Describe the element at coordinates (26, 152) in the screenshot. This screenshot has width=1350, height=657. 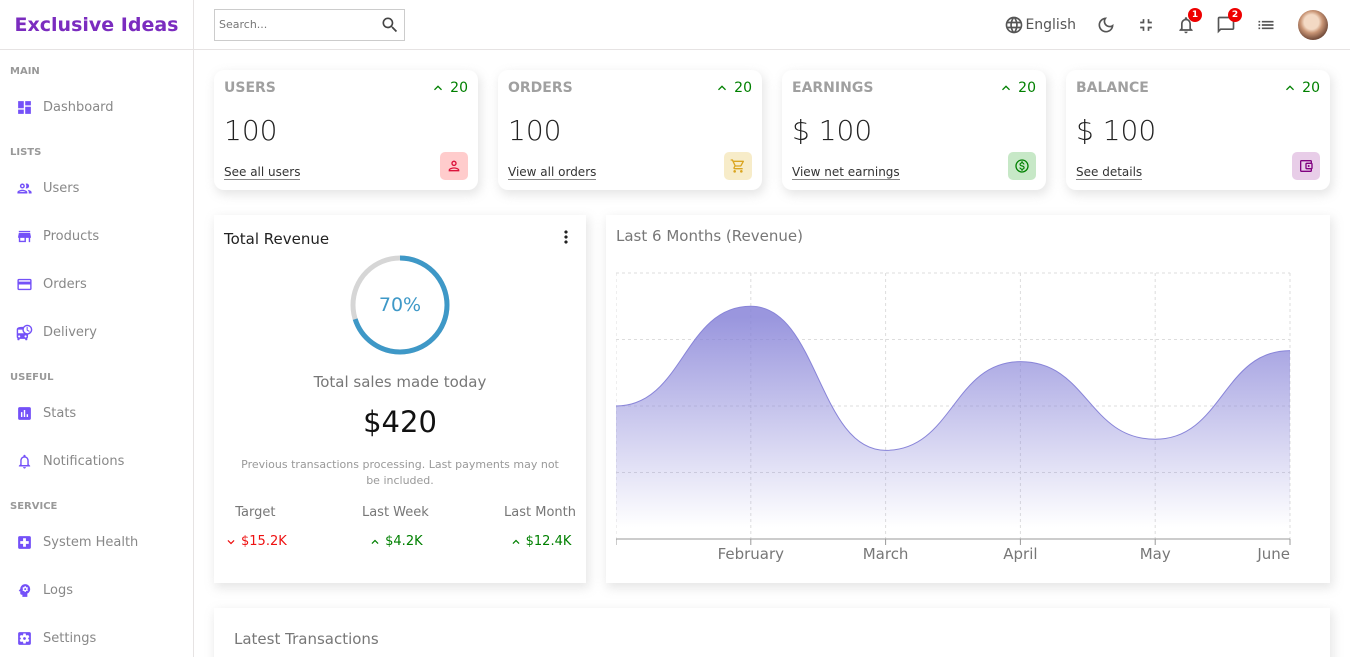
I see `sidebar-section-lists: LISTS` at that location.